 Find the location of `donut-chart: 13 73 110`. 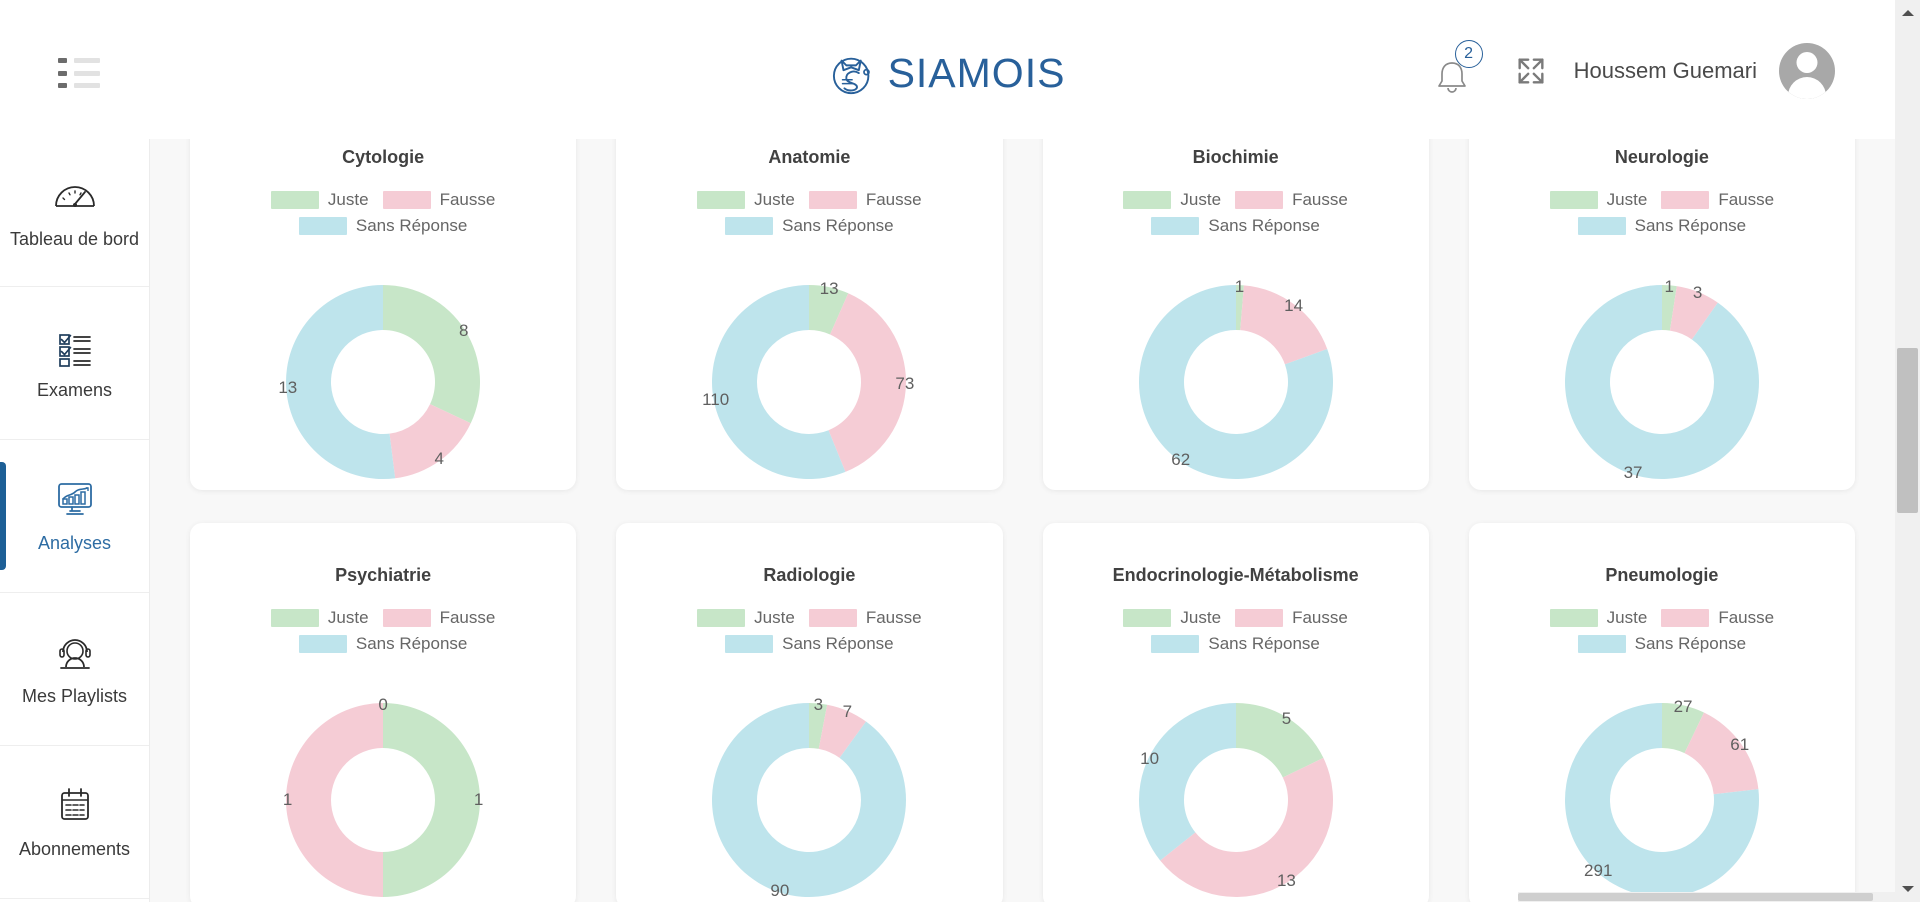

donut-chart: 13 73 110 is located at coordinates (809, 371).